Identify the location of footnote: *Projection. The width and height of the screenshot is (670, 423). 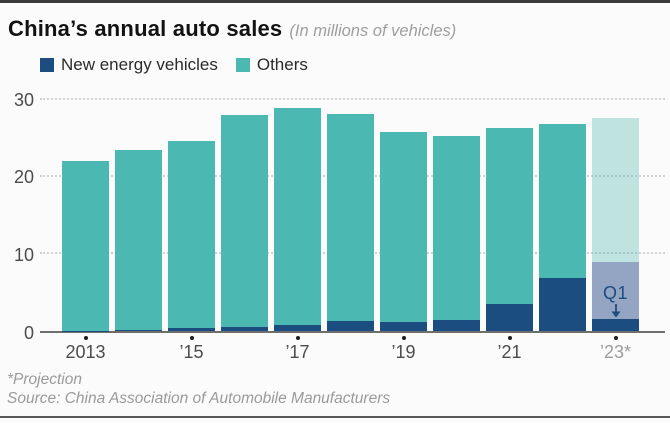
(44, 379).